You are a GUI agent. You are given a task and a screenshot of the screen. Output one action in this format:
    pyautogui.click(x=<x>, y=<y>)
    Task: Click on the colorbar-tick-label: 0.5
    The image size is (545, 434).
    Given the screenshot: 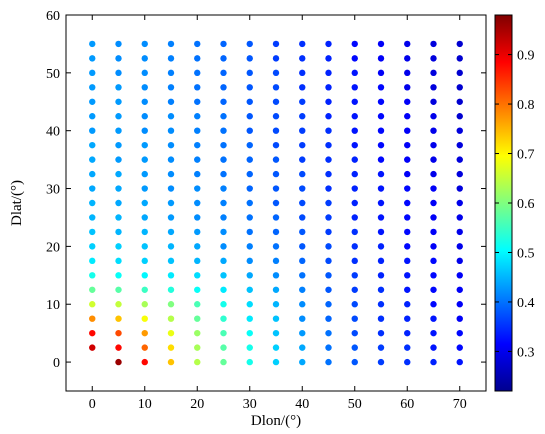 What is the action you would take?
    pyautogui.click(x=526, y=253)
    